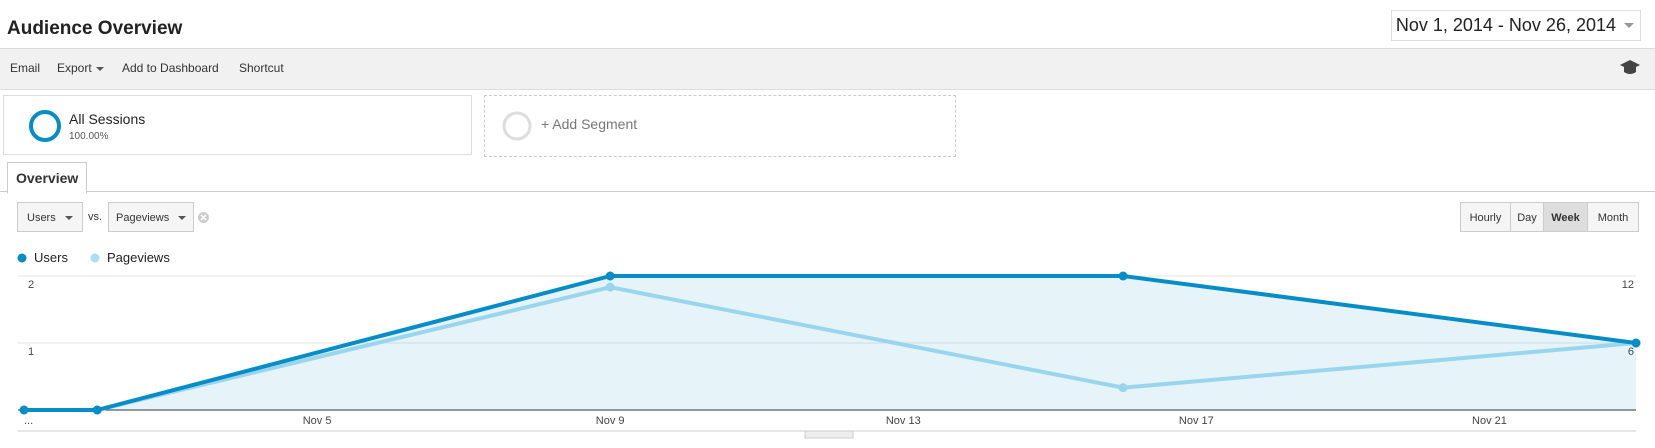 This screenshot has width=1655, height=448. Describe the element at coordinates (237, 125) in the screenshot. I see `segment-card: All Sessions 100.00%` at that location.